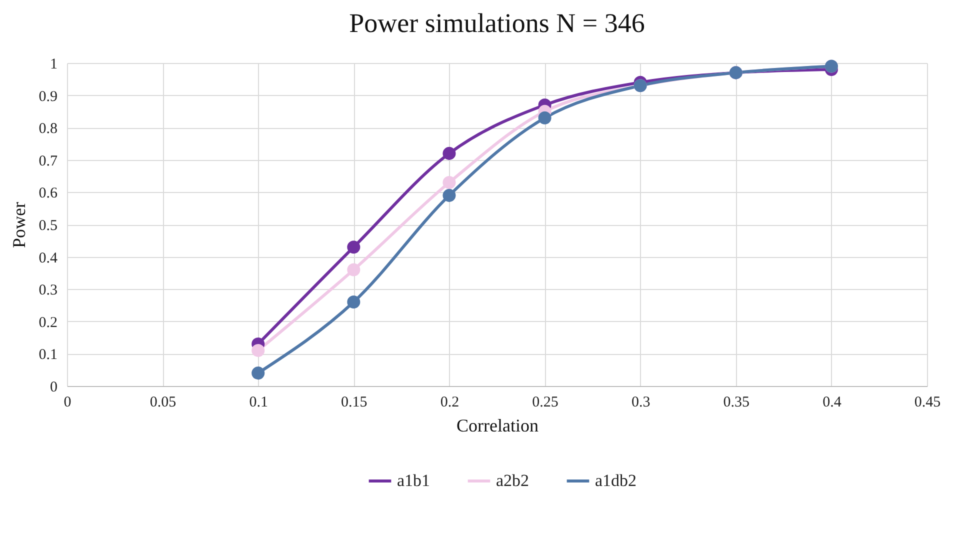 This screenshot has height=538, width=966. I want to click on y-tick-label: 0.1, so click(48, 355).